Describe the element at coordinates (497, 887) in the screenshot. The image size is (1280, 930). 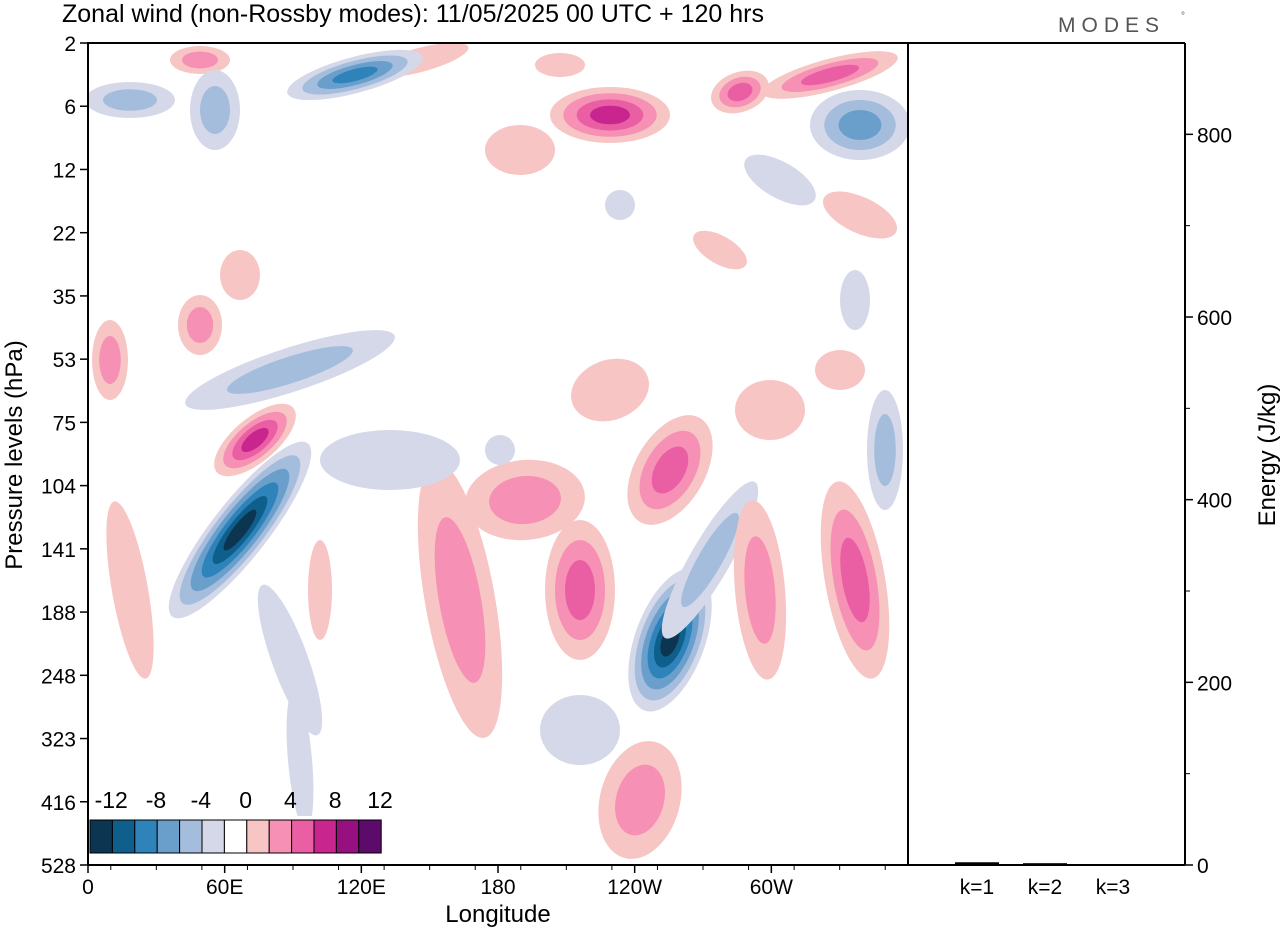
I see `x-tick-label: 180` at that location.